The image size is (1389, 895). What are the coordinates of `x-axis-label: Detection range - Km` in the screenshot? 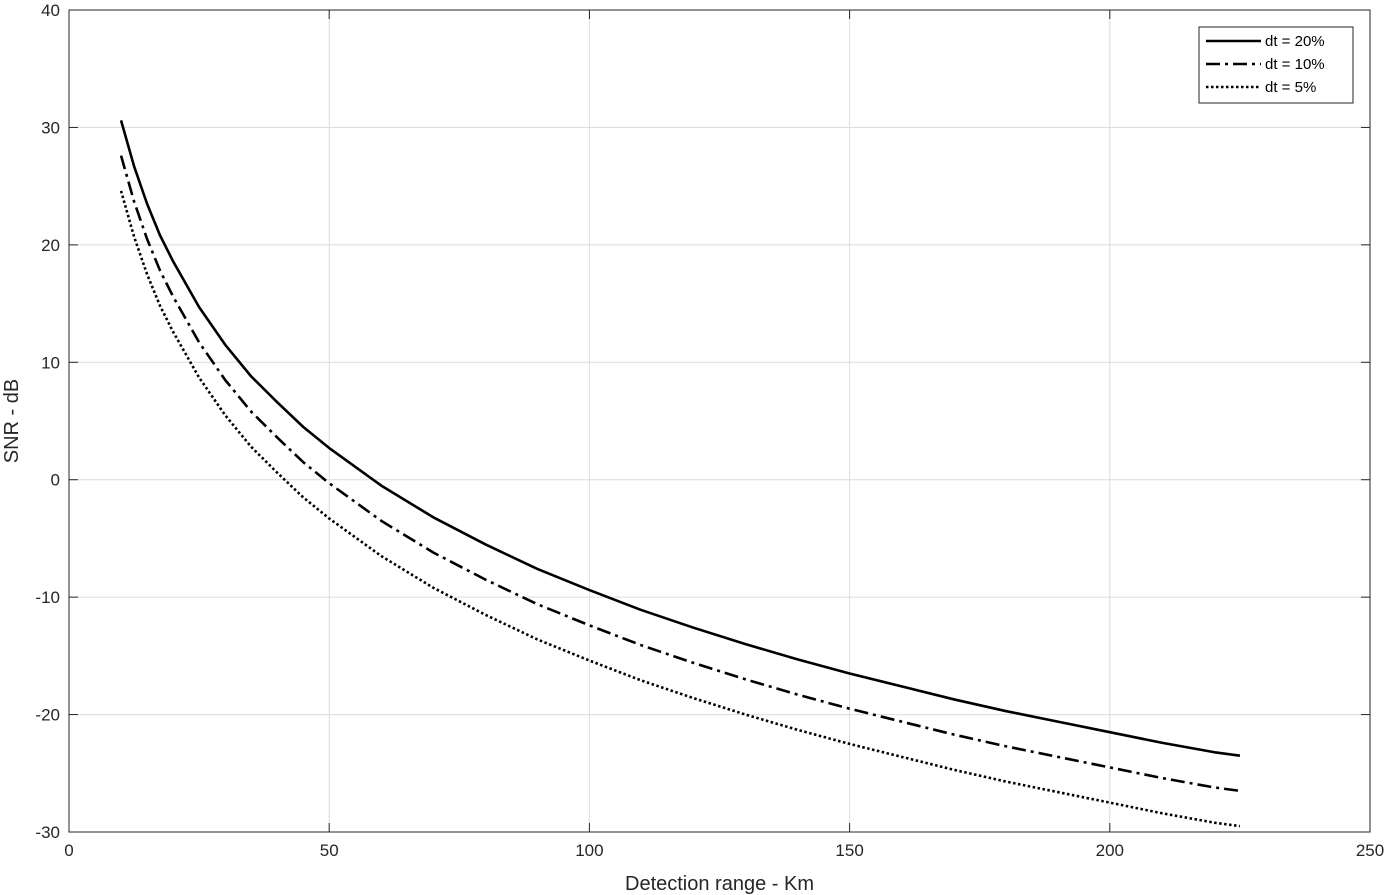 It's located at (719, 884).